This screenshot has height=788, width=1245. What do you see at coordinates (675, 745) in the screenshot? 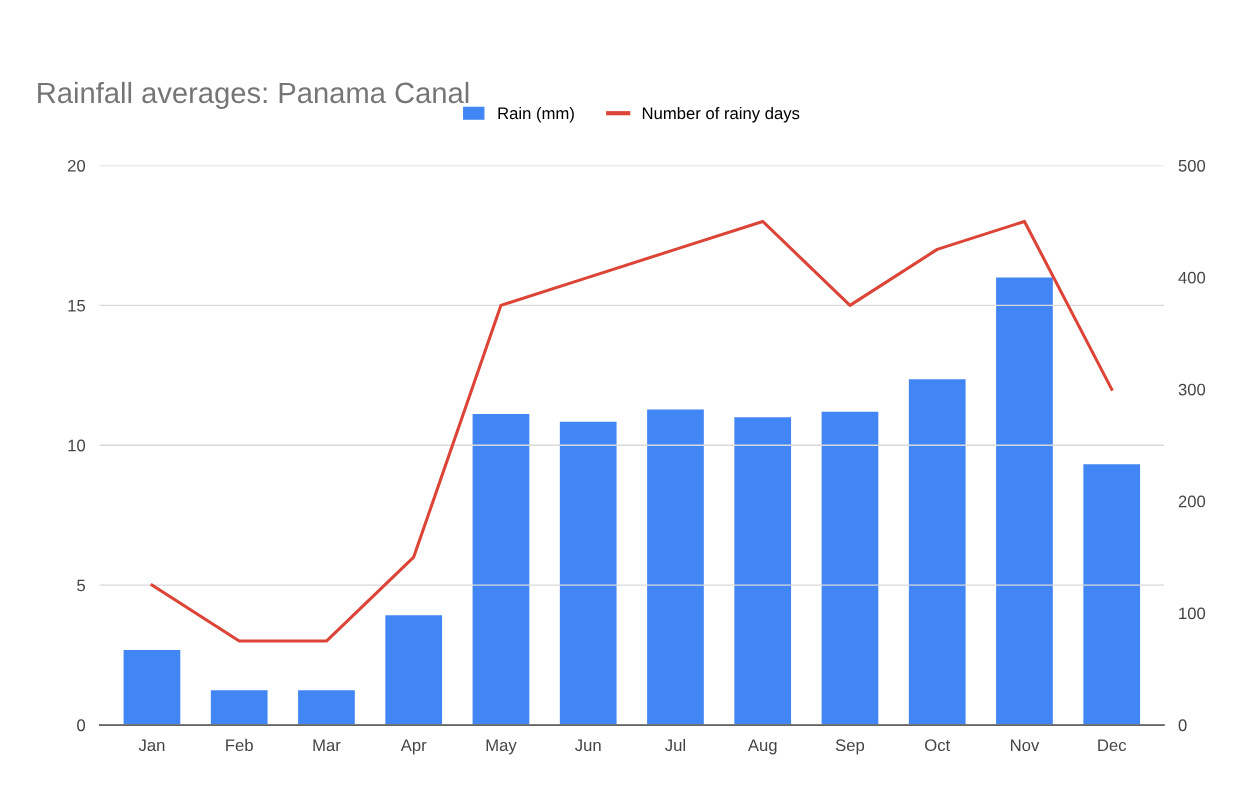
I see `x-tick-label: Jul` at bounding box center [675, 745].